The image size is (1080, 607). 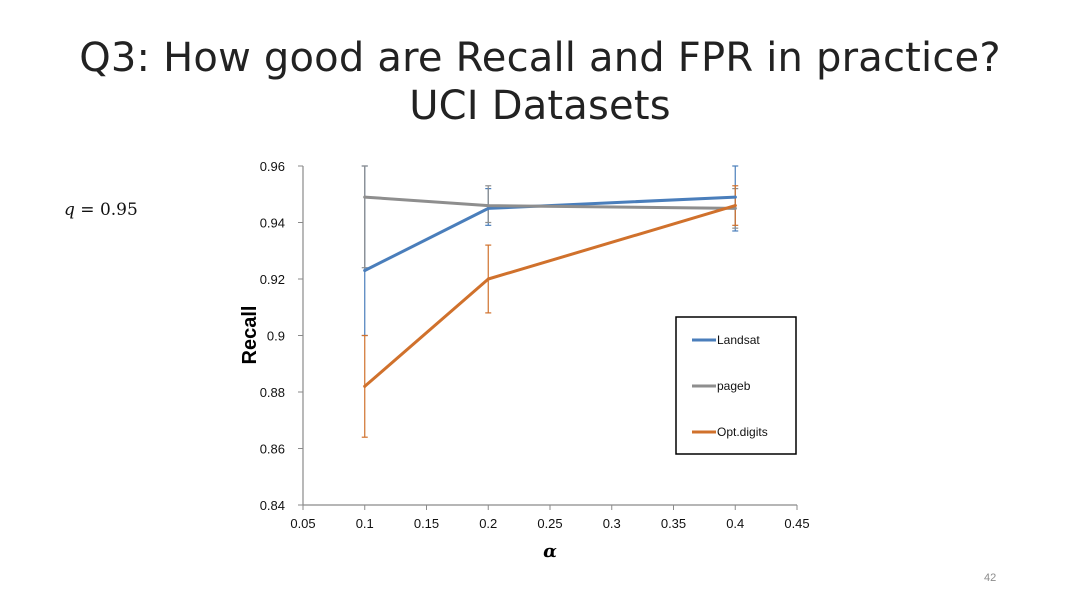 What do you see at coordinates (272, 223) in the screenshot?
I see `y-tick-label: 0.94` at bounding box center [272, 223].